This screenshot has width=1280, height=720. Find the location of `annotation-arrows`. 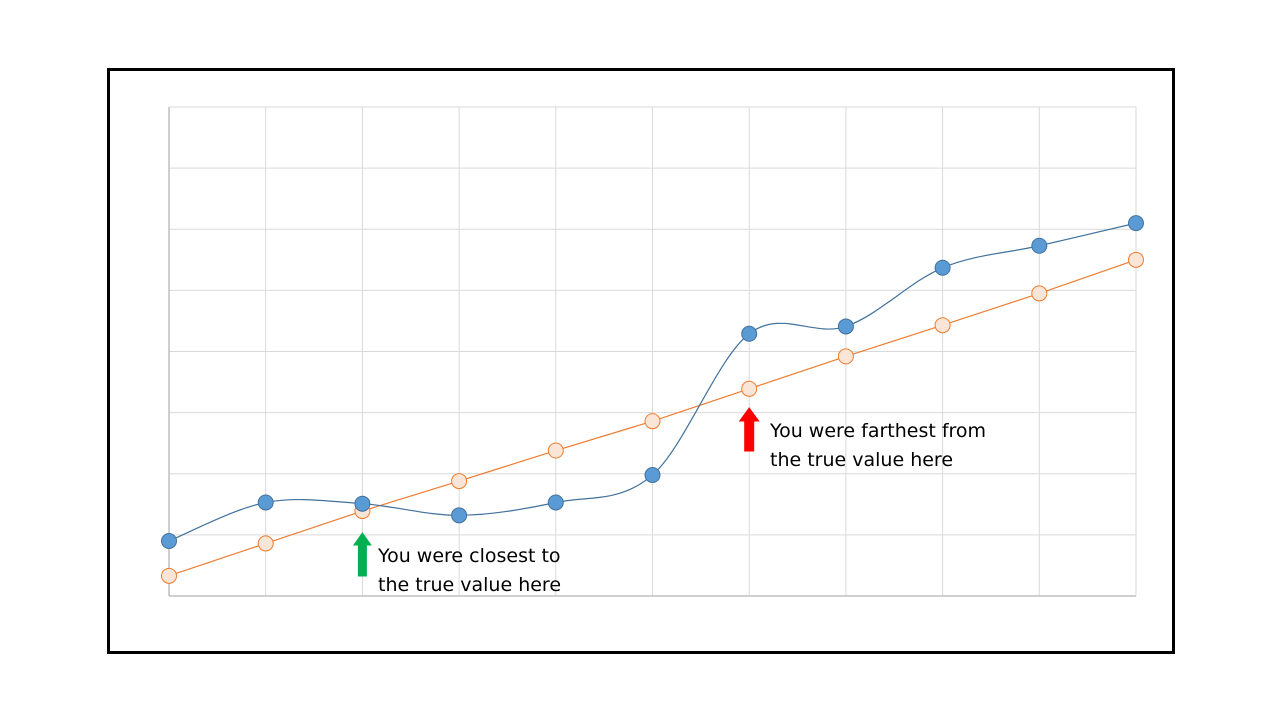

annotation-arrows is located at coordinates (556, 492).